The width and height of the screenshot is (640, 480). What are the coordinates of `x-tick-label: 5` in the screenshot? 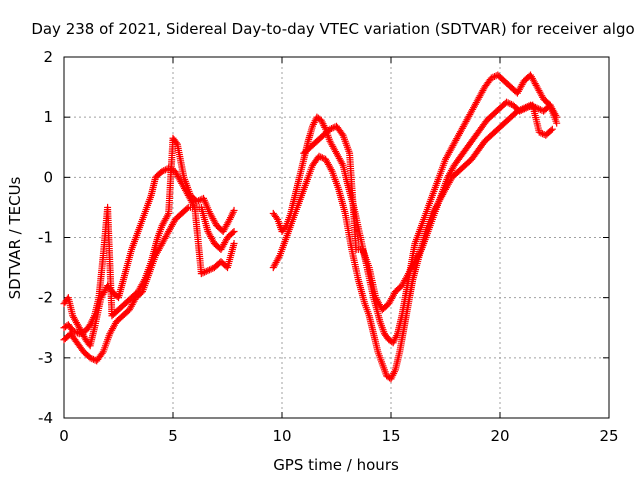 It's located at (173, 436).